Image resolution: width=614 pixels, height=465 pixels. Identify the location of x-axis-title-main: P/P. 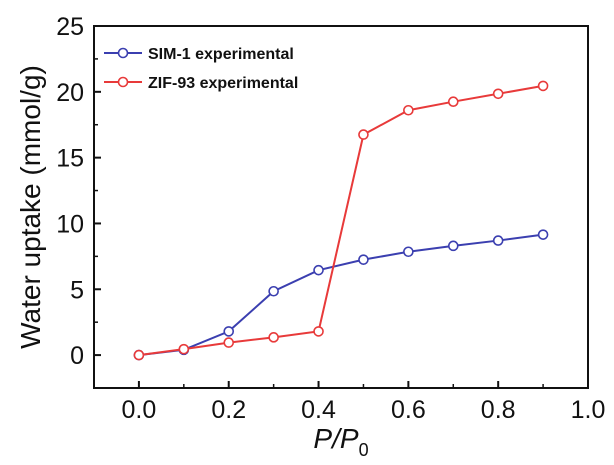
(335, 438).